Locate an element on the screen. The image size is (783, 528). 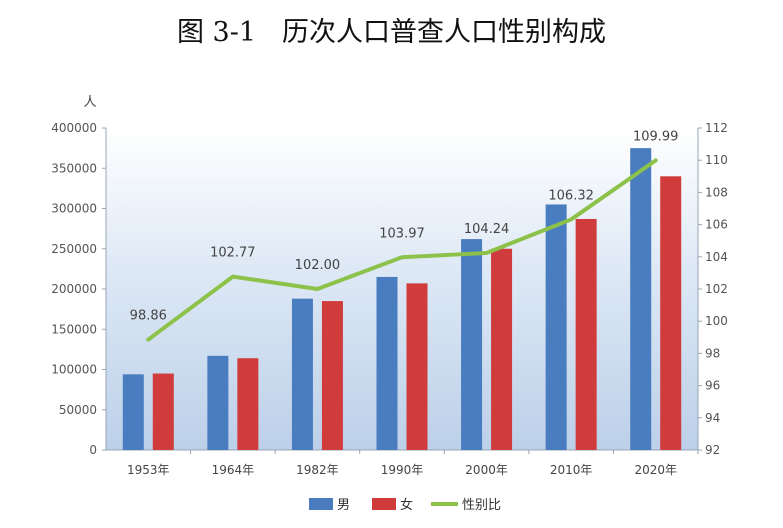
x-tick-label: 1964年 is located at coordinates (233, 470).